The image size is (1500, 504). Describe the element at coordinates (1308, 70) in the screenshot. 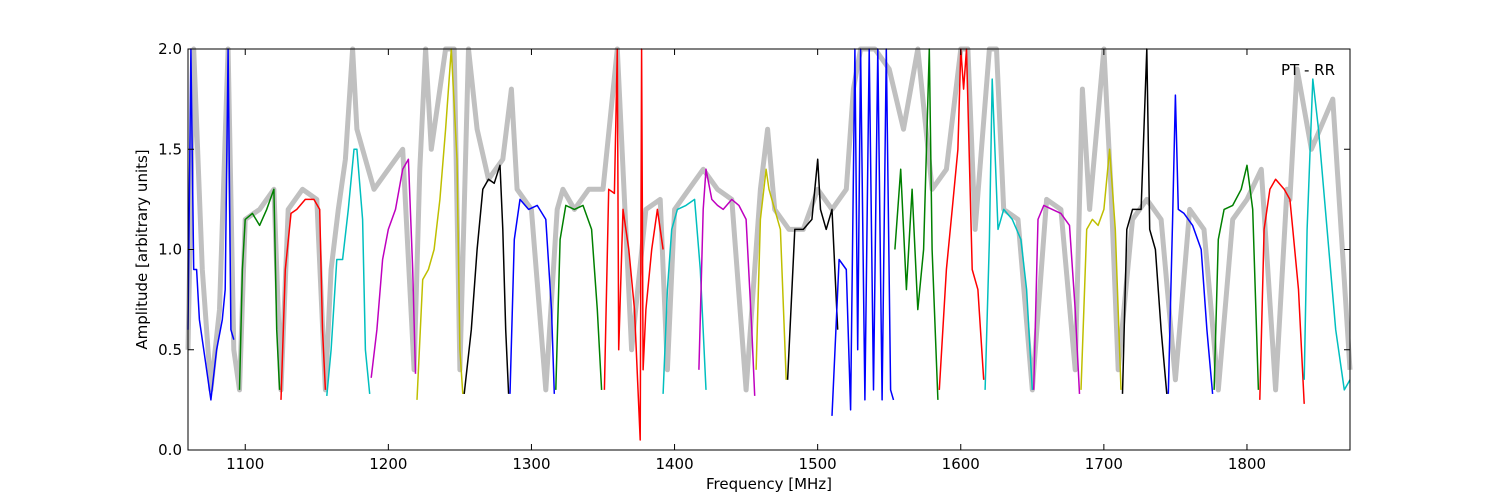

I see `chart-annotation: PT - RR` at that location.